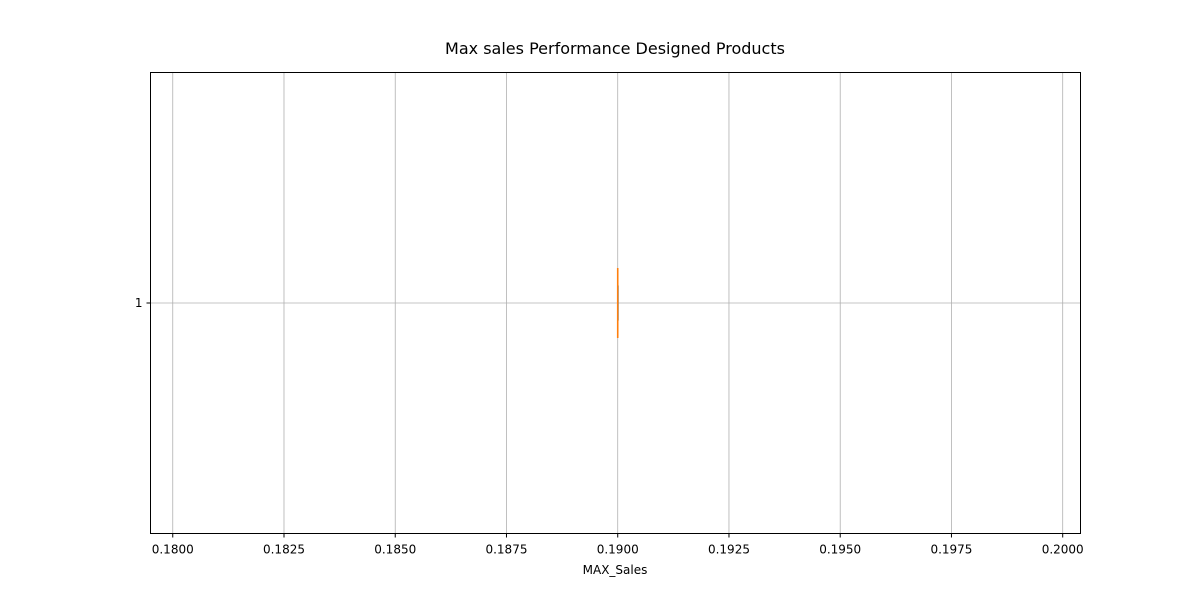 The height and width of the screenshot is (600, 1200). I want to click on x-tick-label: 0.1950, so click(840, 550).